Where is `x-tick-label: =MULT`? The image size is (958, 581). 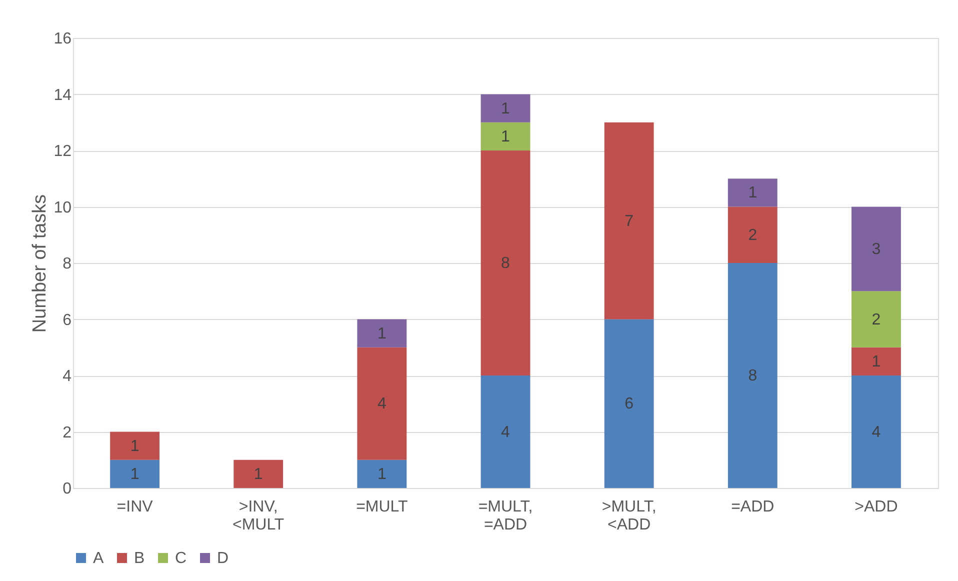 x-tick-label: =MULT is located at coordinates (382, 507).